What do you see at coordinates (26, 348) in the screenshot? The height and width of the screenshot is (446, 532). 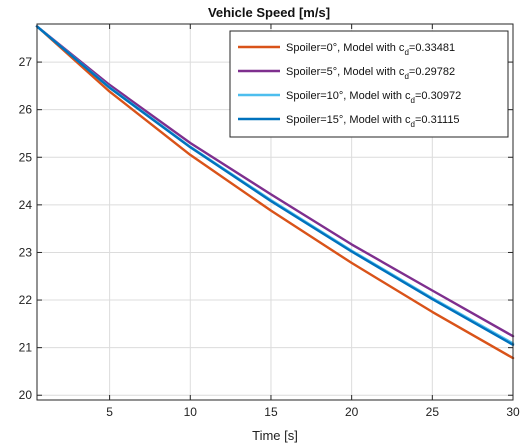 I see `y-tick-label: 21` at bounding box center [26, 348].